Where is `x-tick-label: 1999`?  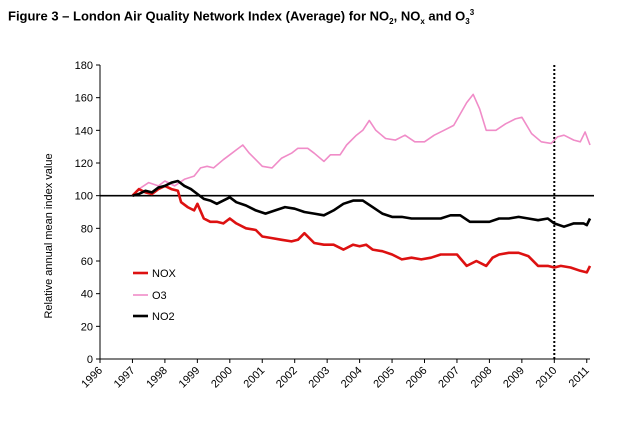 x-tick-label: 1999 is located at coordinates (190, 378).